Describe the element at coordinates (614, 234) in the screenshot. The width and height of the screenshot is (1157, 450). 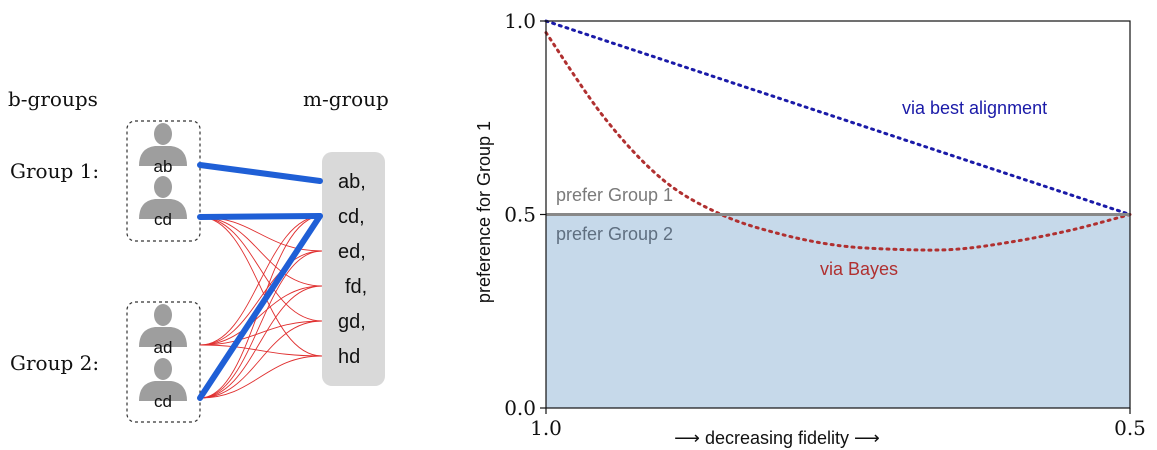
I see `below-threshold-label: prefer Group 2` at that location.